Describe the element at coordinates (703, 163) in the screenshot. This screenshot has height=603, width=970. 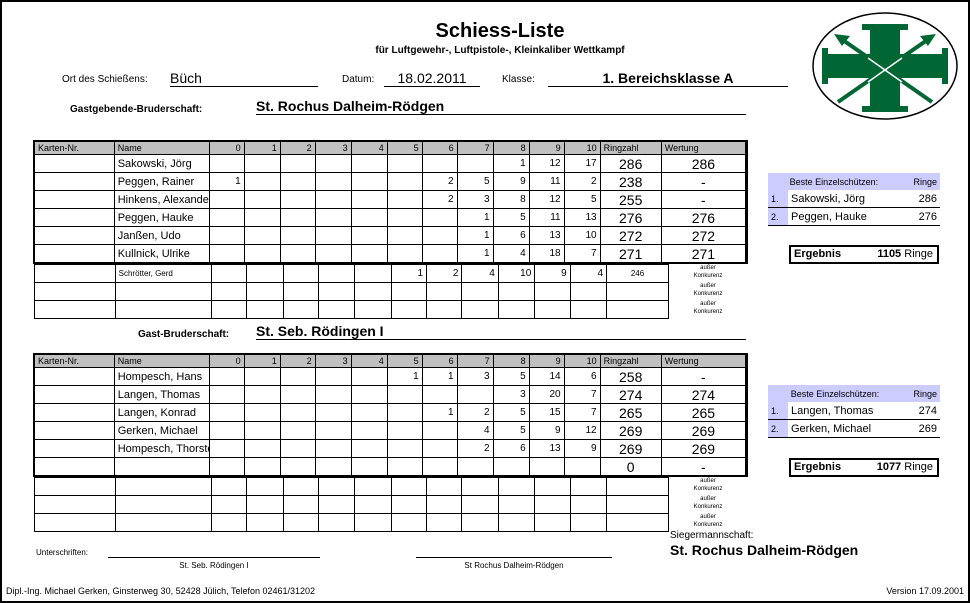
I see `cell: 286` at that location.